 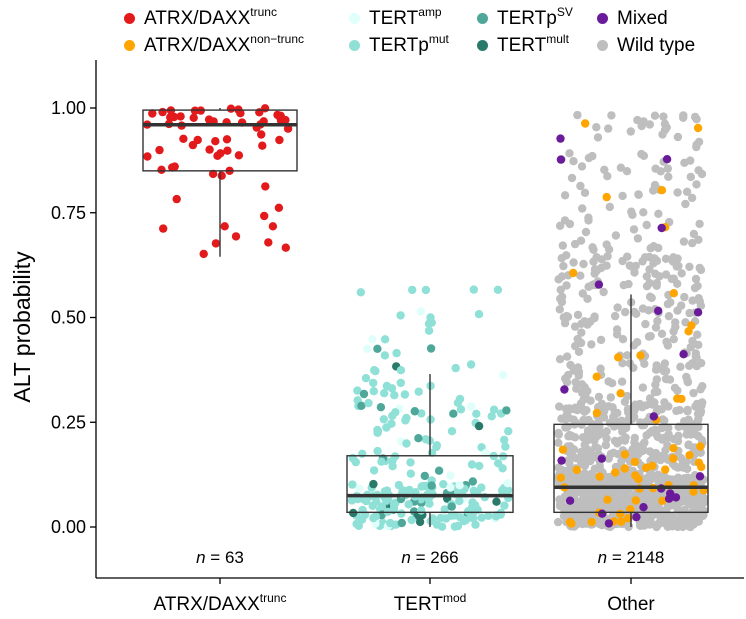 I want to click on legend-label: ATRX/DAXXtrunc, so click(x=210, y=17).